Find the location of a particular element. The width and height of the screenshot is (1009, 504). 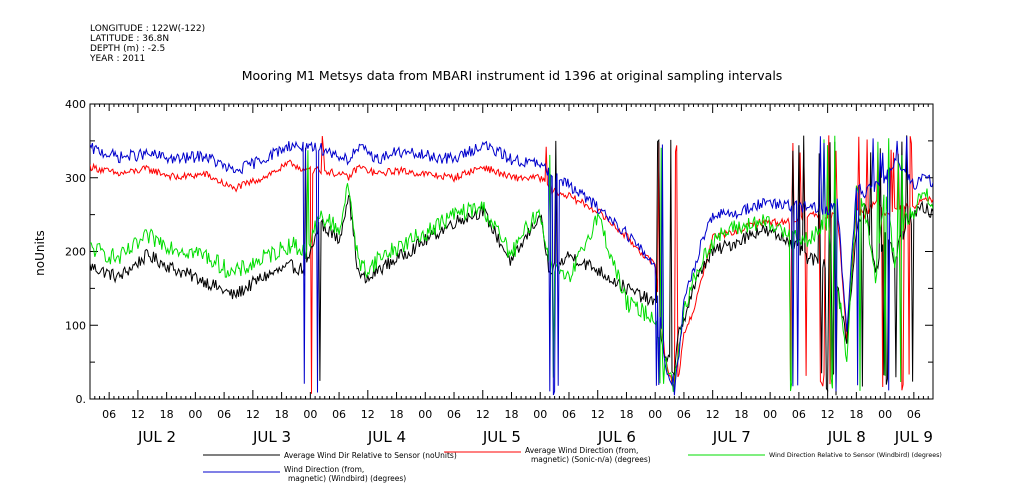

y-tick-label: 0. is located at coordinates (81, 399).